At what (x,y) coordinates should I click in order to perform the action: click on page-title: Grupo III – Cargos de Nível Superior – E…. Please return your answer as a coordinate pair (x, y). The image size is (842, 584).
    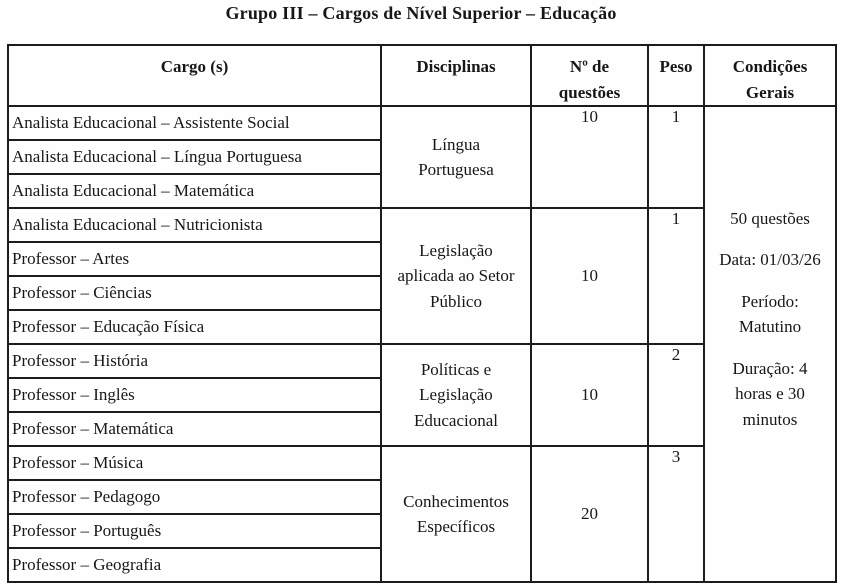
    Looking at the image, I should click on (421, 13).